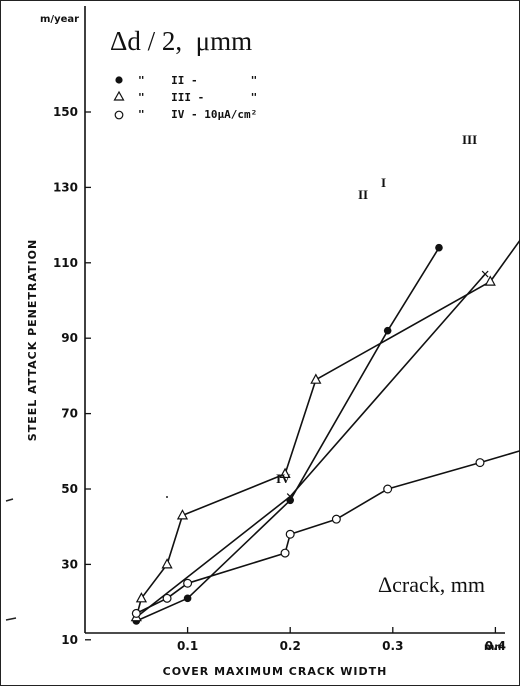 The image size is (520, 691). I want to click on x-ticks: 0.10.20.30.40.5, so click(341, 640).